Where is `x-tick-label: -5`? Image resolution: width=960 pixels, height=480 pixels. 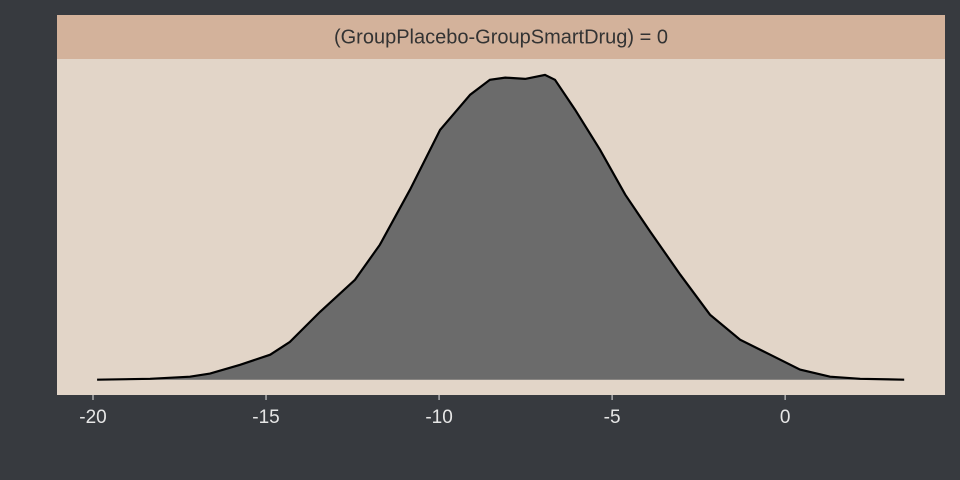 x-tick-label: -5 is located at coordinates (612, 417).